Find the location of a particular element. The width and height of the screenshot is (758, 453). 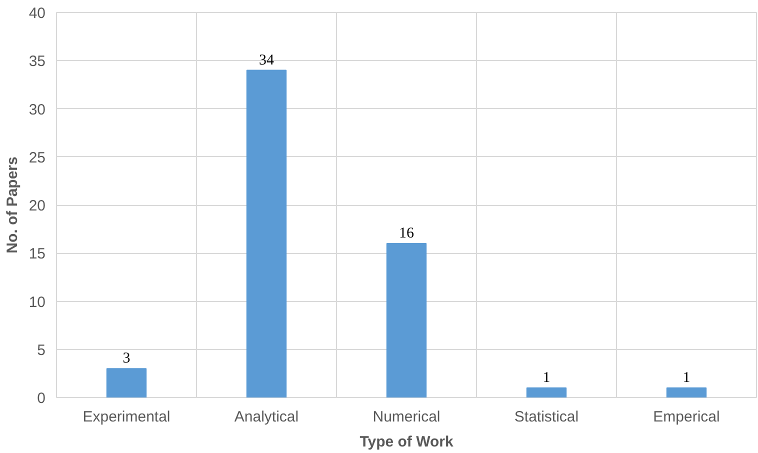

y-tick-label: 25 is located at coordinates (37, 157).